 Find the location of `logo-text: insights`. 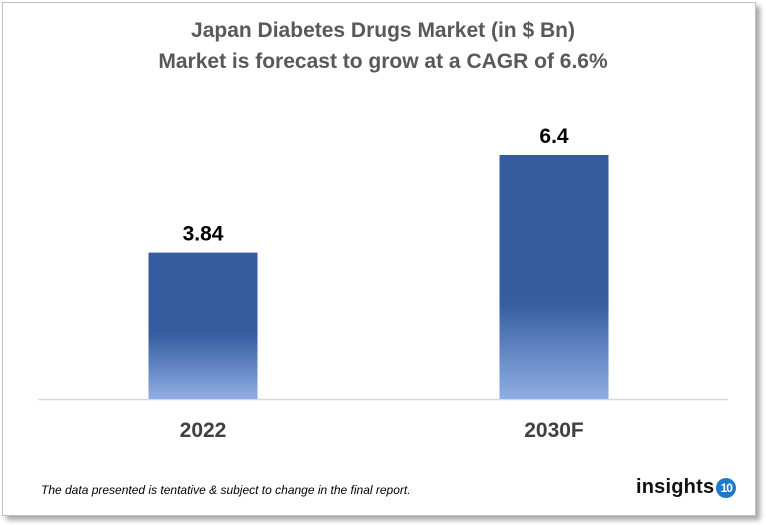

logo-text: insights is located at coordinates (675, 487).